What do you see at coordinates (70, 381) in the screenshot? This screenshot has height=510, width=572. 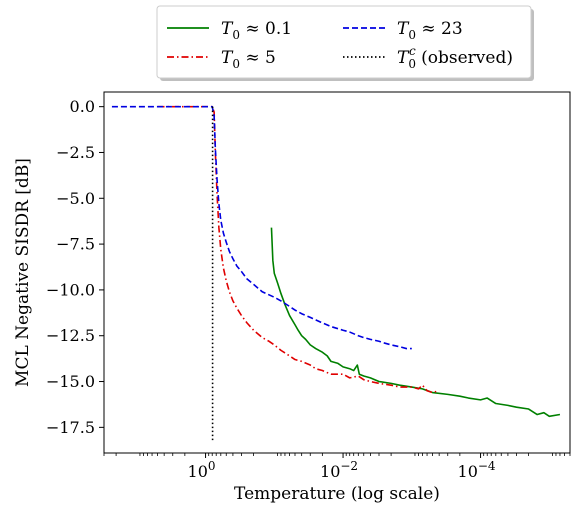 I see `y-tick-label: −15.0` at bounding box center [70, 381].